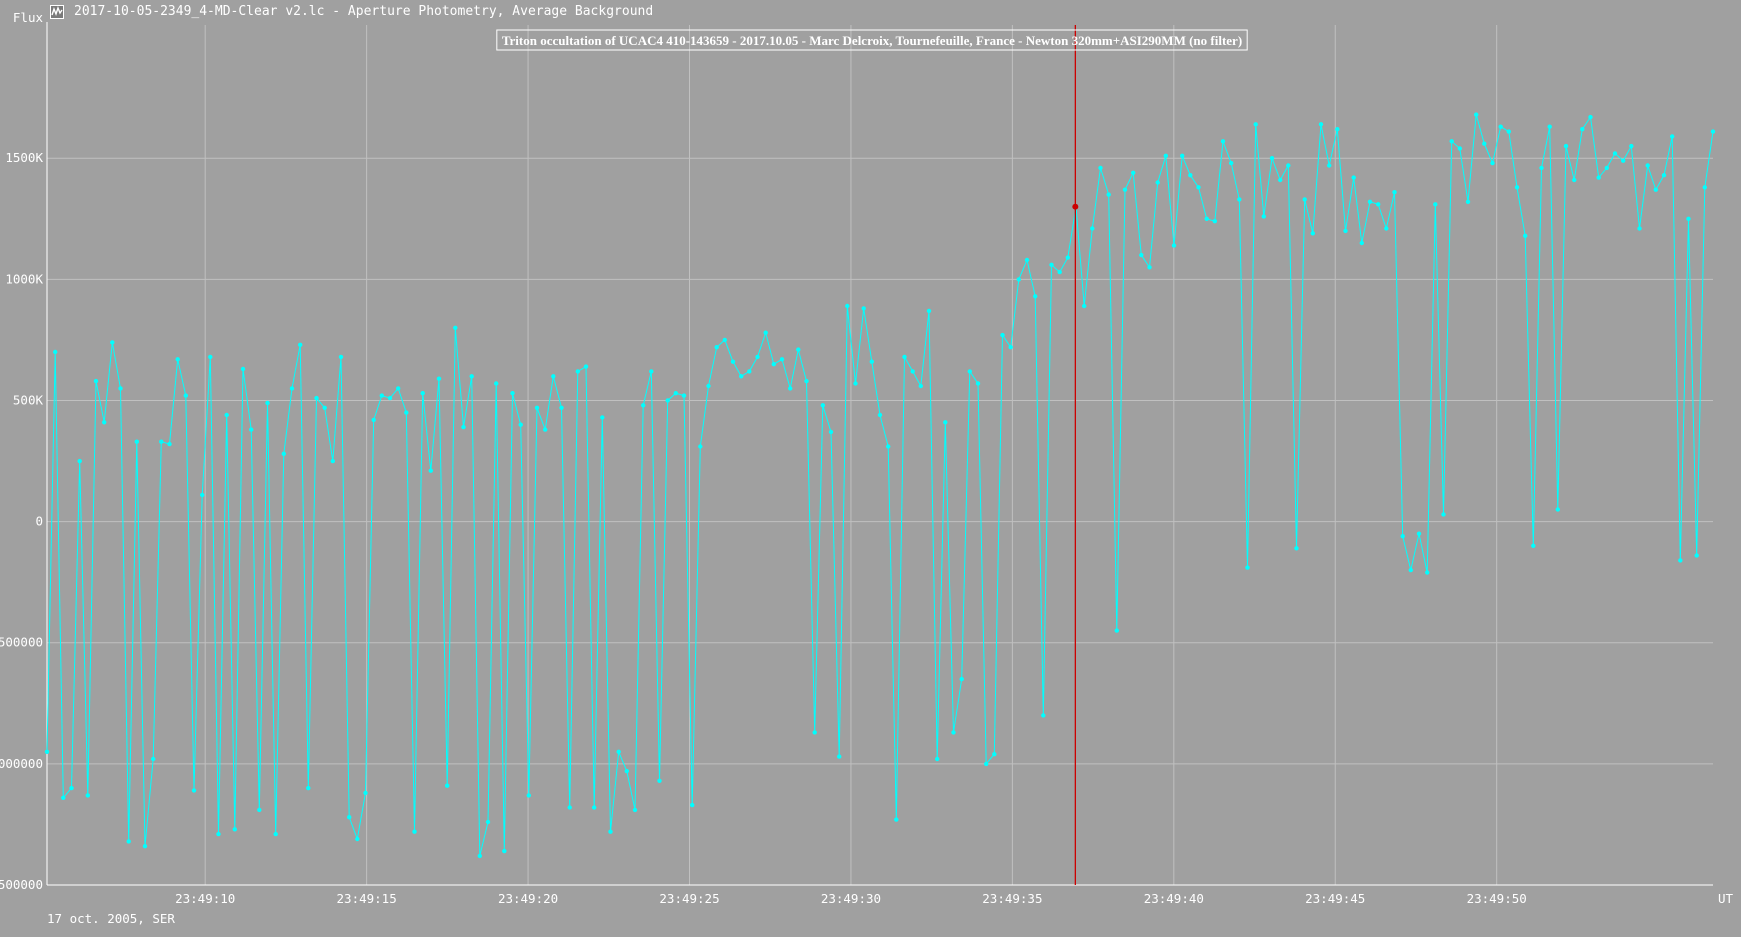  Describe the element at coordinates (57, 11) in the screenshot. I see `lightcurve-app-icon` at that location.